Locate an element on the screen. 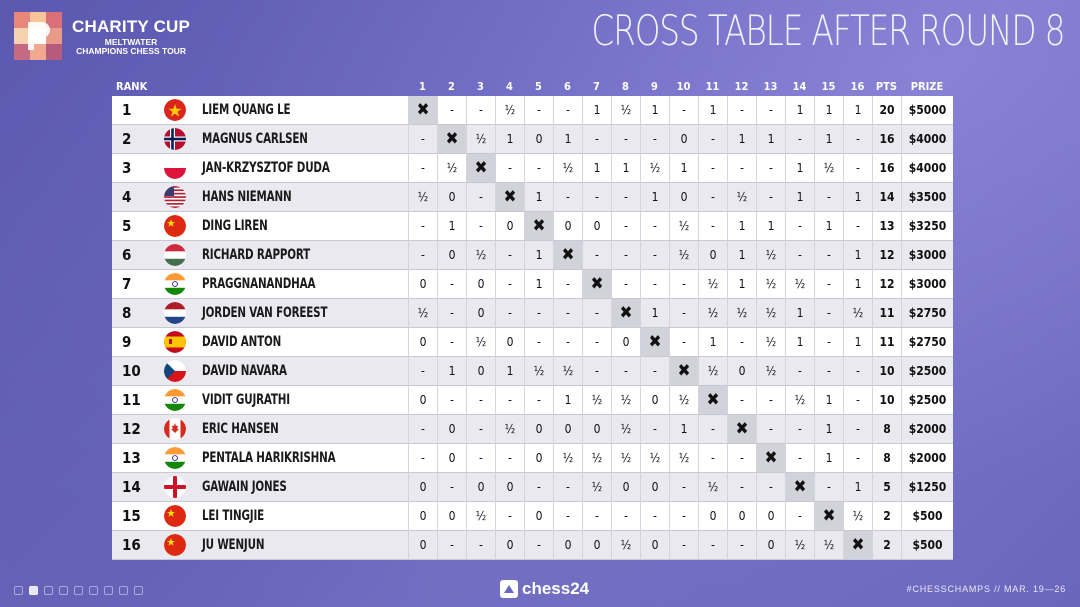 This screenshot has width=1080, height=607. points-cell: 10 is located at coordinates (886, 400).